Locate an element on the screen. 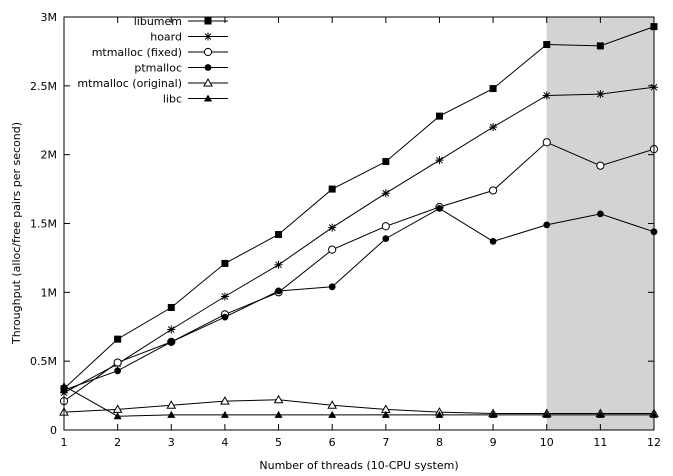 The width and height of the screenshot is (673, 476). x-tick-label: 12 is located at coordinates (654, 442).